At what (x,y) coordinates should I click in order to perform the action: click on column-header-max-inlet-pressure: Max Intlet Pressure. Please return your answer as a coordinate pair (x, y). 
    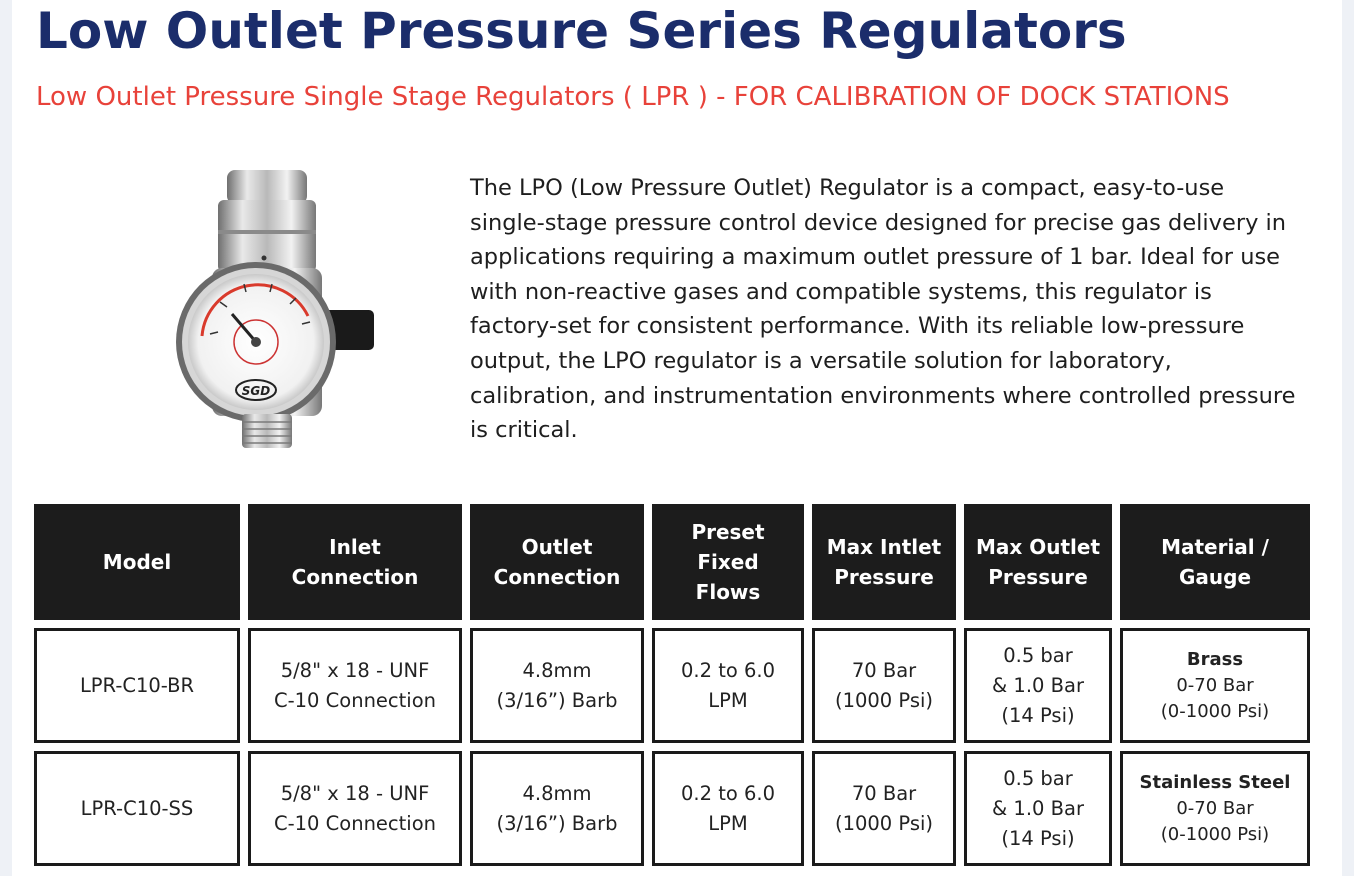
    Looking at the image, I should click on (884, 562).